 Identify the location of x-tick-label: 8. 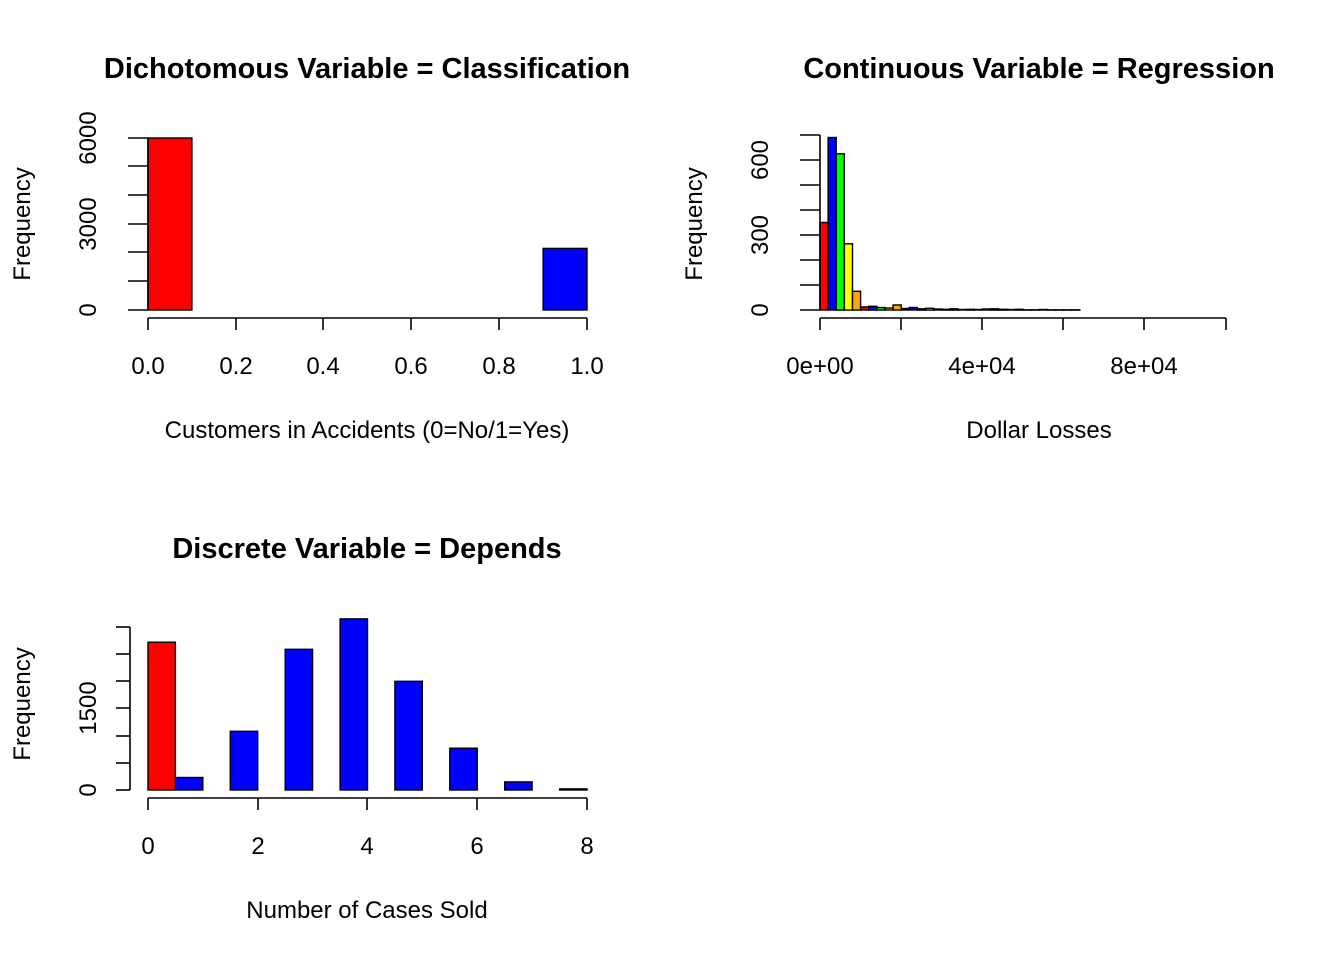
(586, 846).